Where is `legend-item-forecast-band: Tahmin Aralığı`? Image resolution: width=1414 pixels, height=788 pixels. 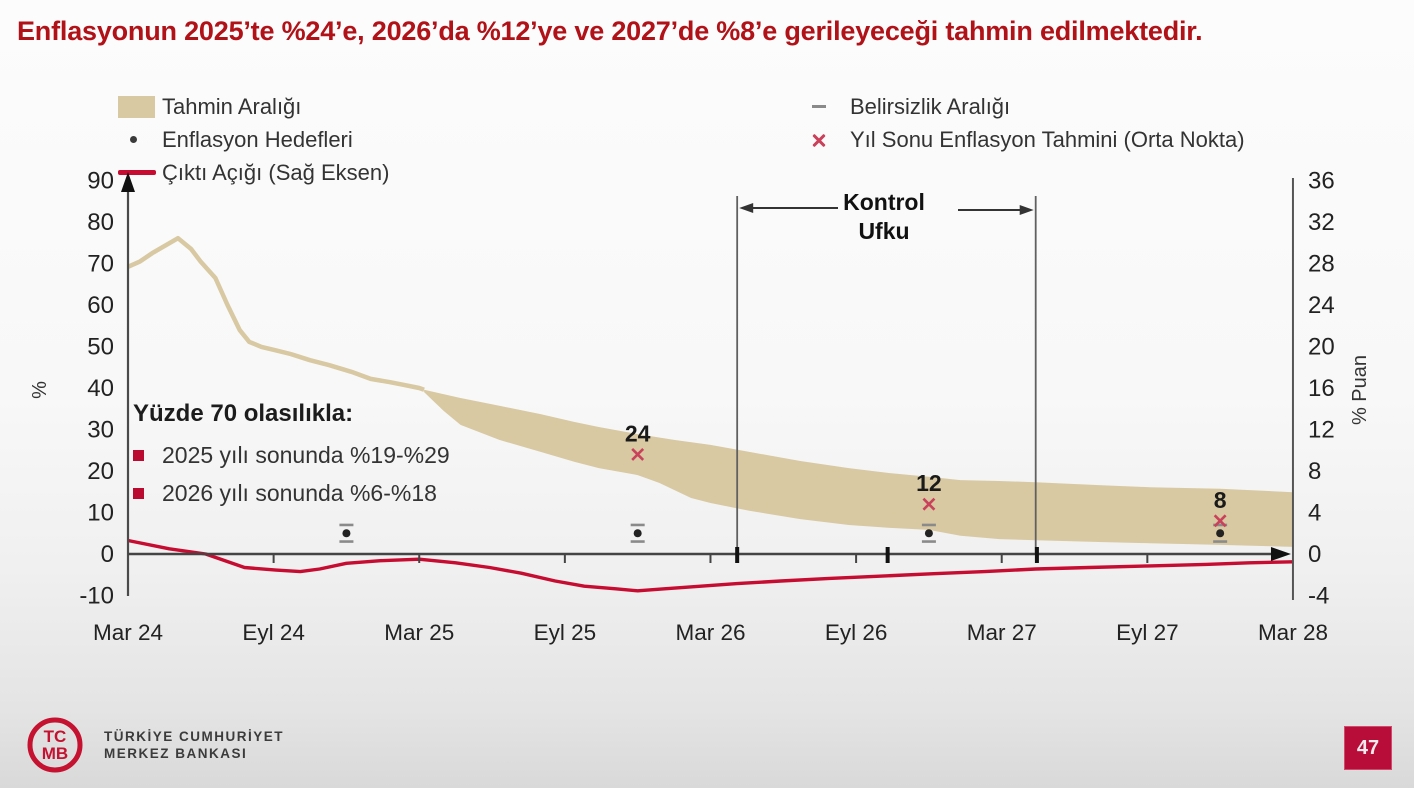 legend-item-forecast-band: Tahmin Aralığı is located at coordinates (253, 106).